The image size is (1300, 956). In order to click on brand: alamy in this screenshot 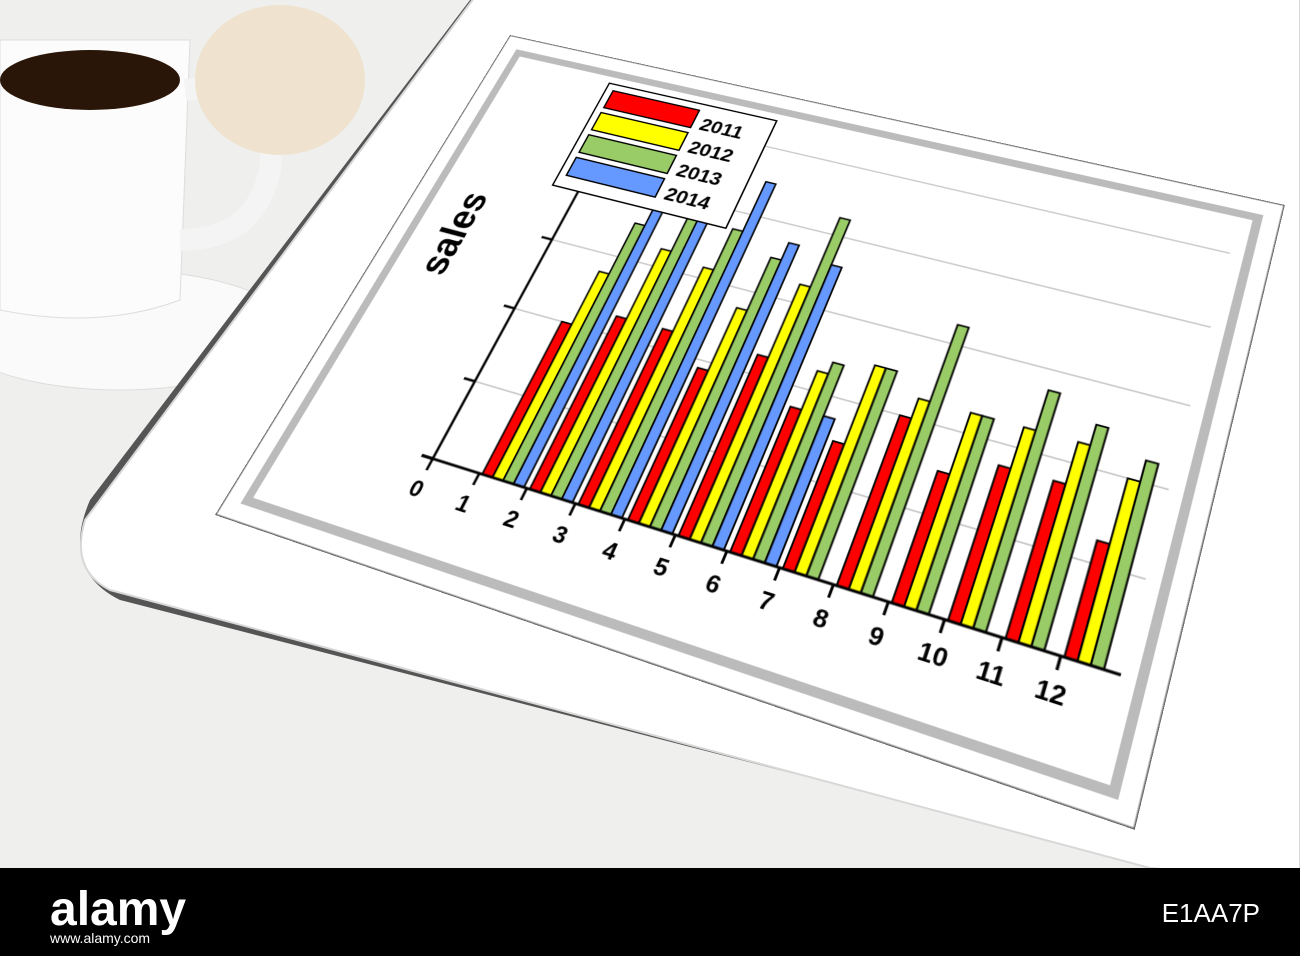, I will do `click(118, 909)`.